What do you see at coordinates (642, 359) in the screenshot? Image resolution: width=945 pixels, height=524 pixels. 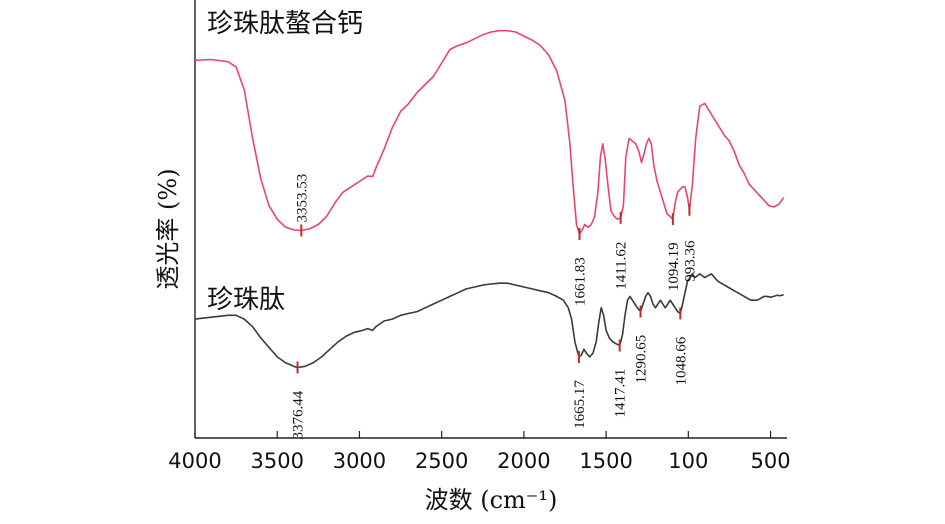 I see `peak-label: 1290.65` at bounding box center [642, 359].